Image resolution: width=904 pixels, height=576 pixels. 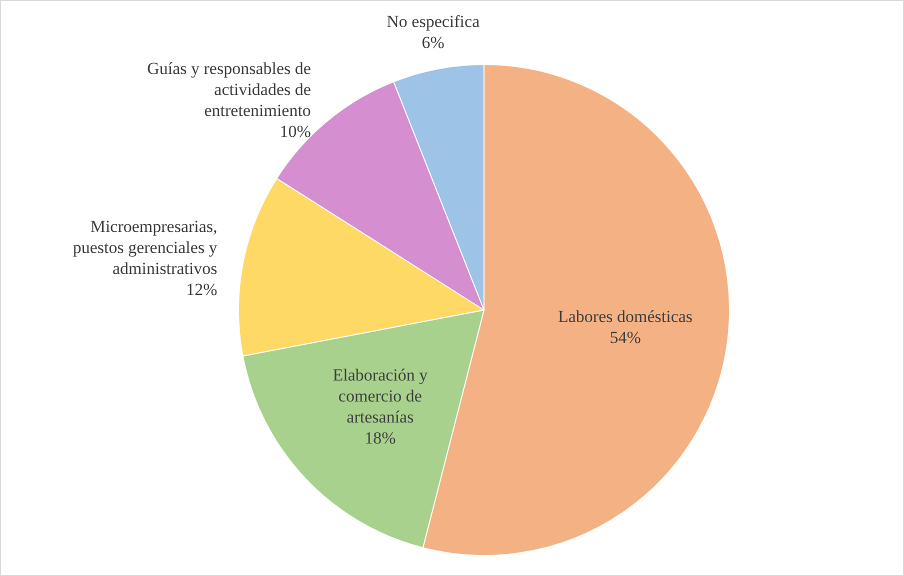 What do you see at coordinates (625, 337) in the screenshot?
I see `data-label: 54%` at bounding box center [625, 337].